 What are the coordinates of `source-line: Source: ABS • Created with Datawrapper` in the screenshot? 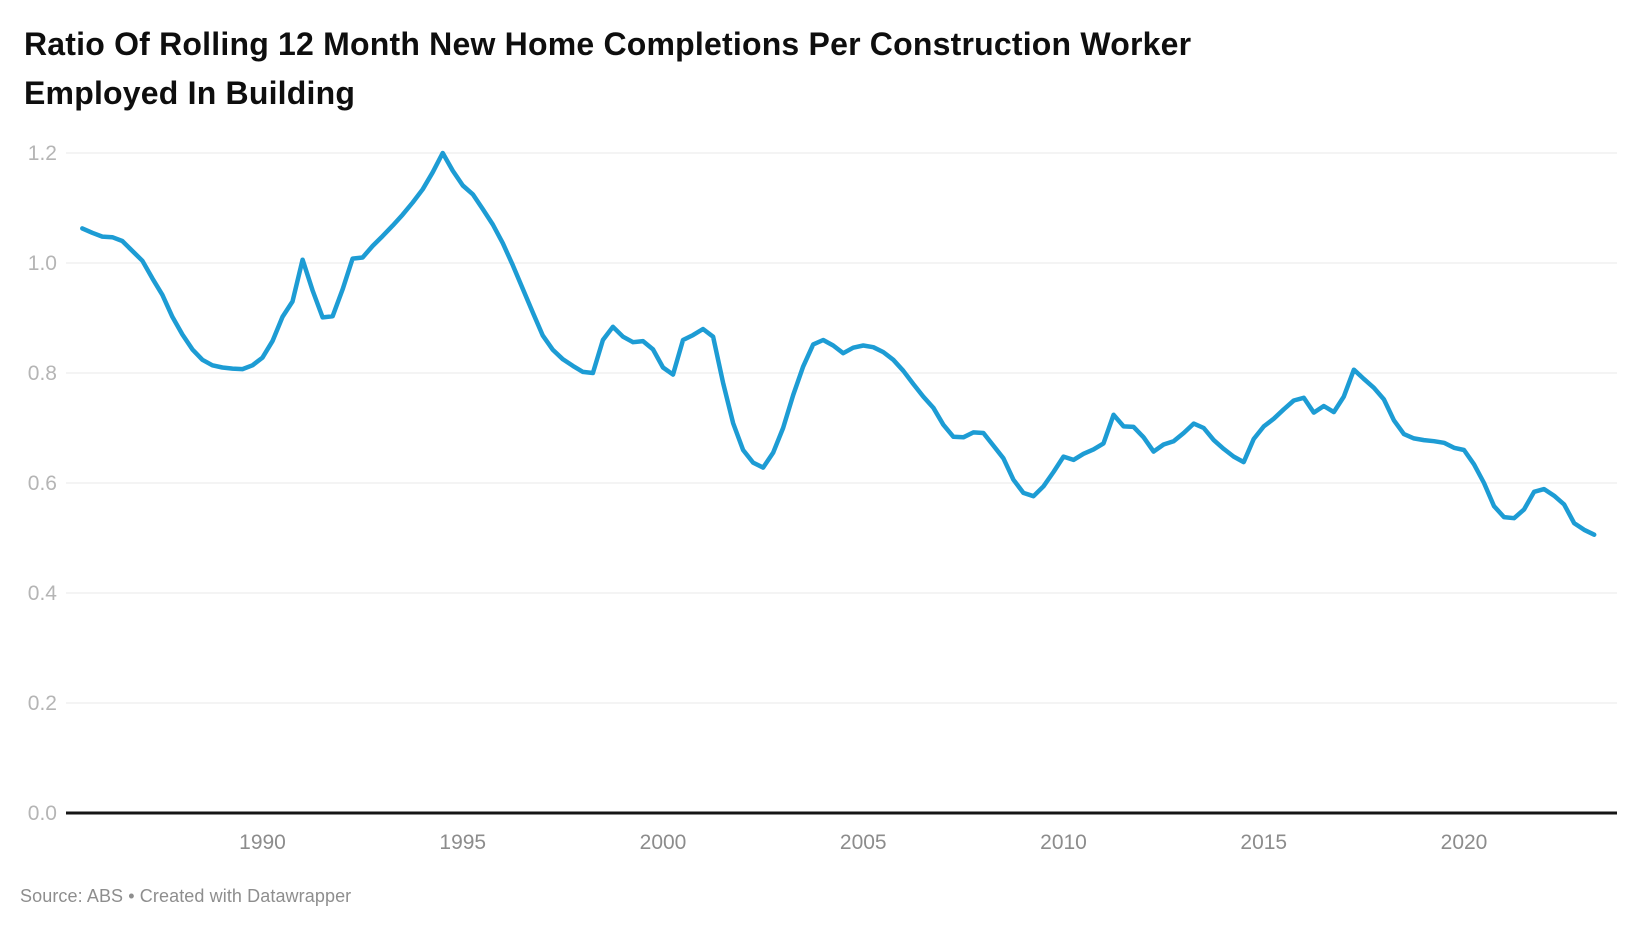 It's located at (185, 896).